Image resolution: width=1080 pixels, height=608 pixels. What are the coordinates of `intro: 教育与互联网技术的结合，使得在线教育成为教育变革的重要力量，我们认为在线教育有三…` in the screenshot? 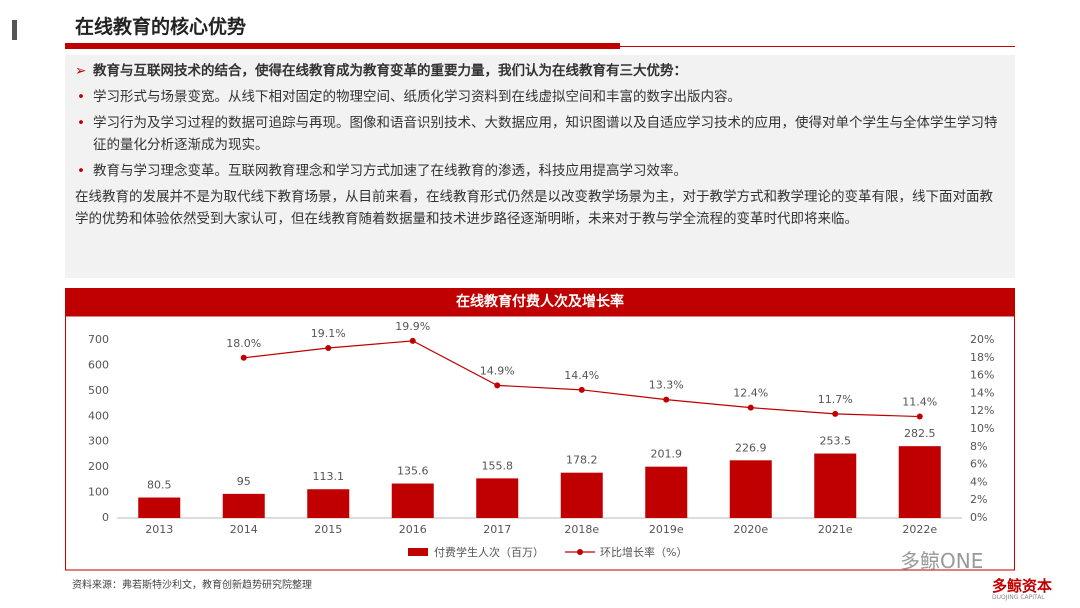 It's located at (540, 71).